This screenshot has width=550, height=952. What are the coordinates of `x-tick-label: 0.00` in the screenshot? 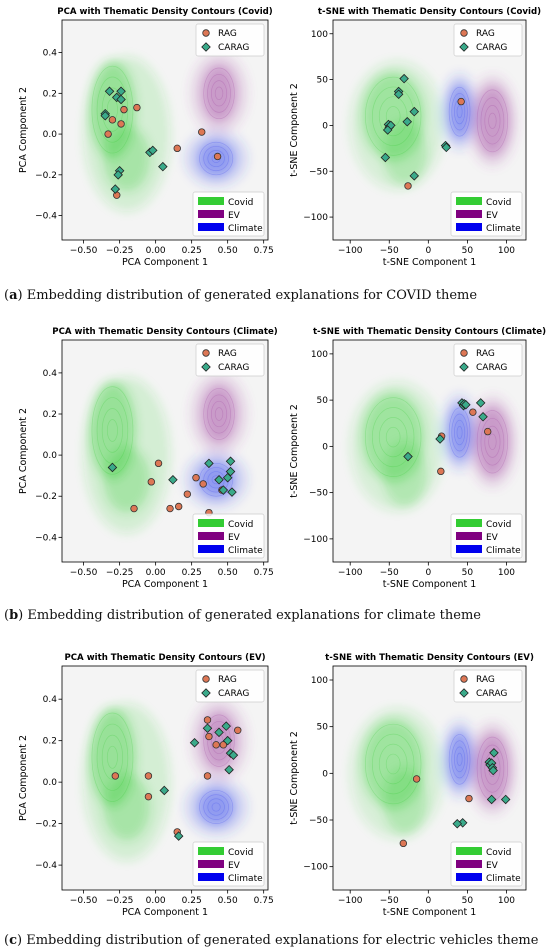 It's located at (156, 901).